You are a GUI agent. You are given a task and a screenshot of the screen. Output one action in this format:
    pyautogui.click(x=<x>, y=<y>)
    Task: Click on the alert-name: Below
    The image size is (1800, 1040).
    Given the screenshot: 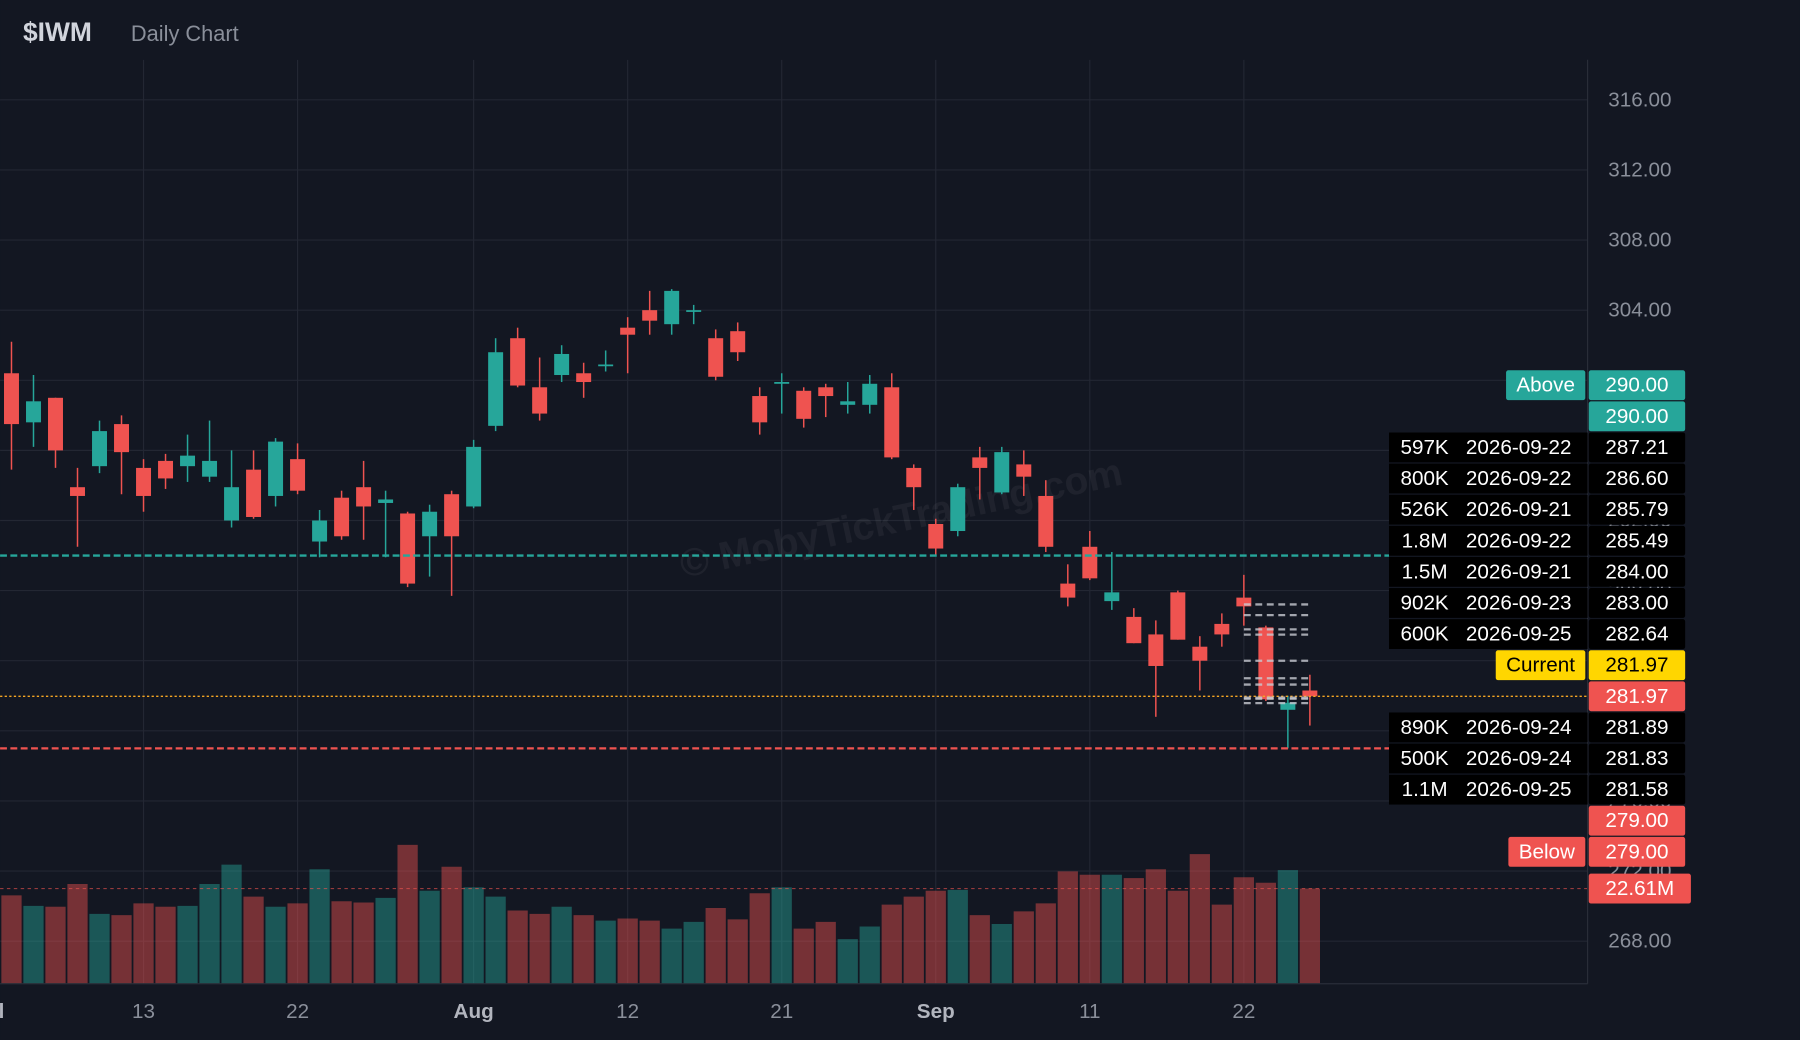 What is the action you would take?
    pyautogui.click(x=1547, y=851)
    